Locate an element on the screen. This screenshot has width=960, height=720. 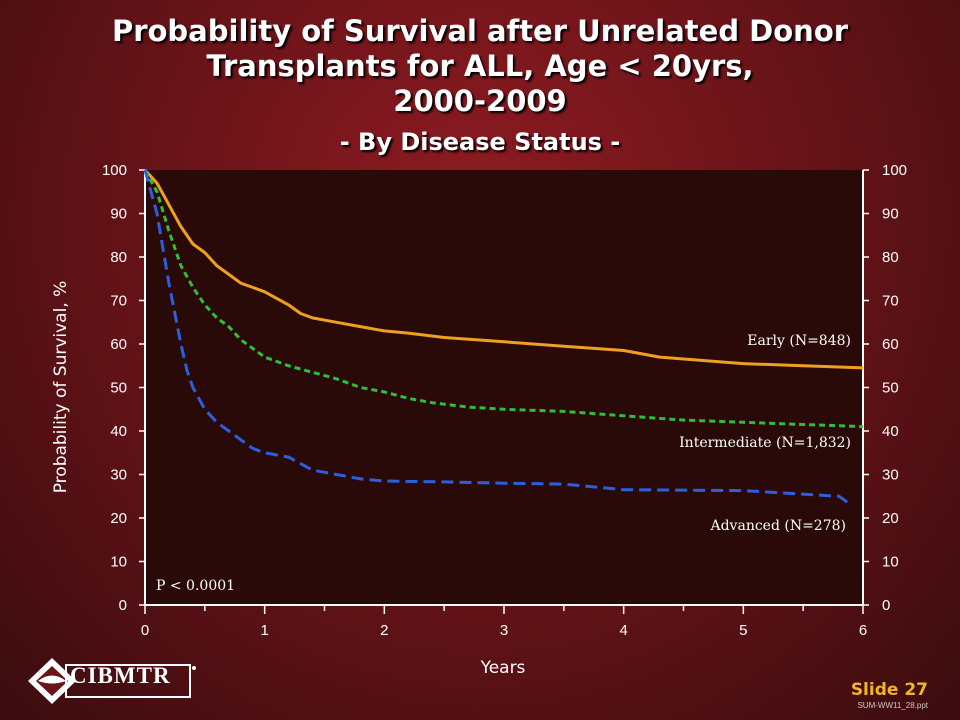
p-value-annotation: P < 0.0001 is located at coordinates (195, 586).